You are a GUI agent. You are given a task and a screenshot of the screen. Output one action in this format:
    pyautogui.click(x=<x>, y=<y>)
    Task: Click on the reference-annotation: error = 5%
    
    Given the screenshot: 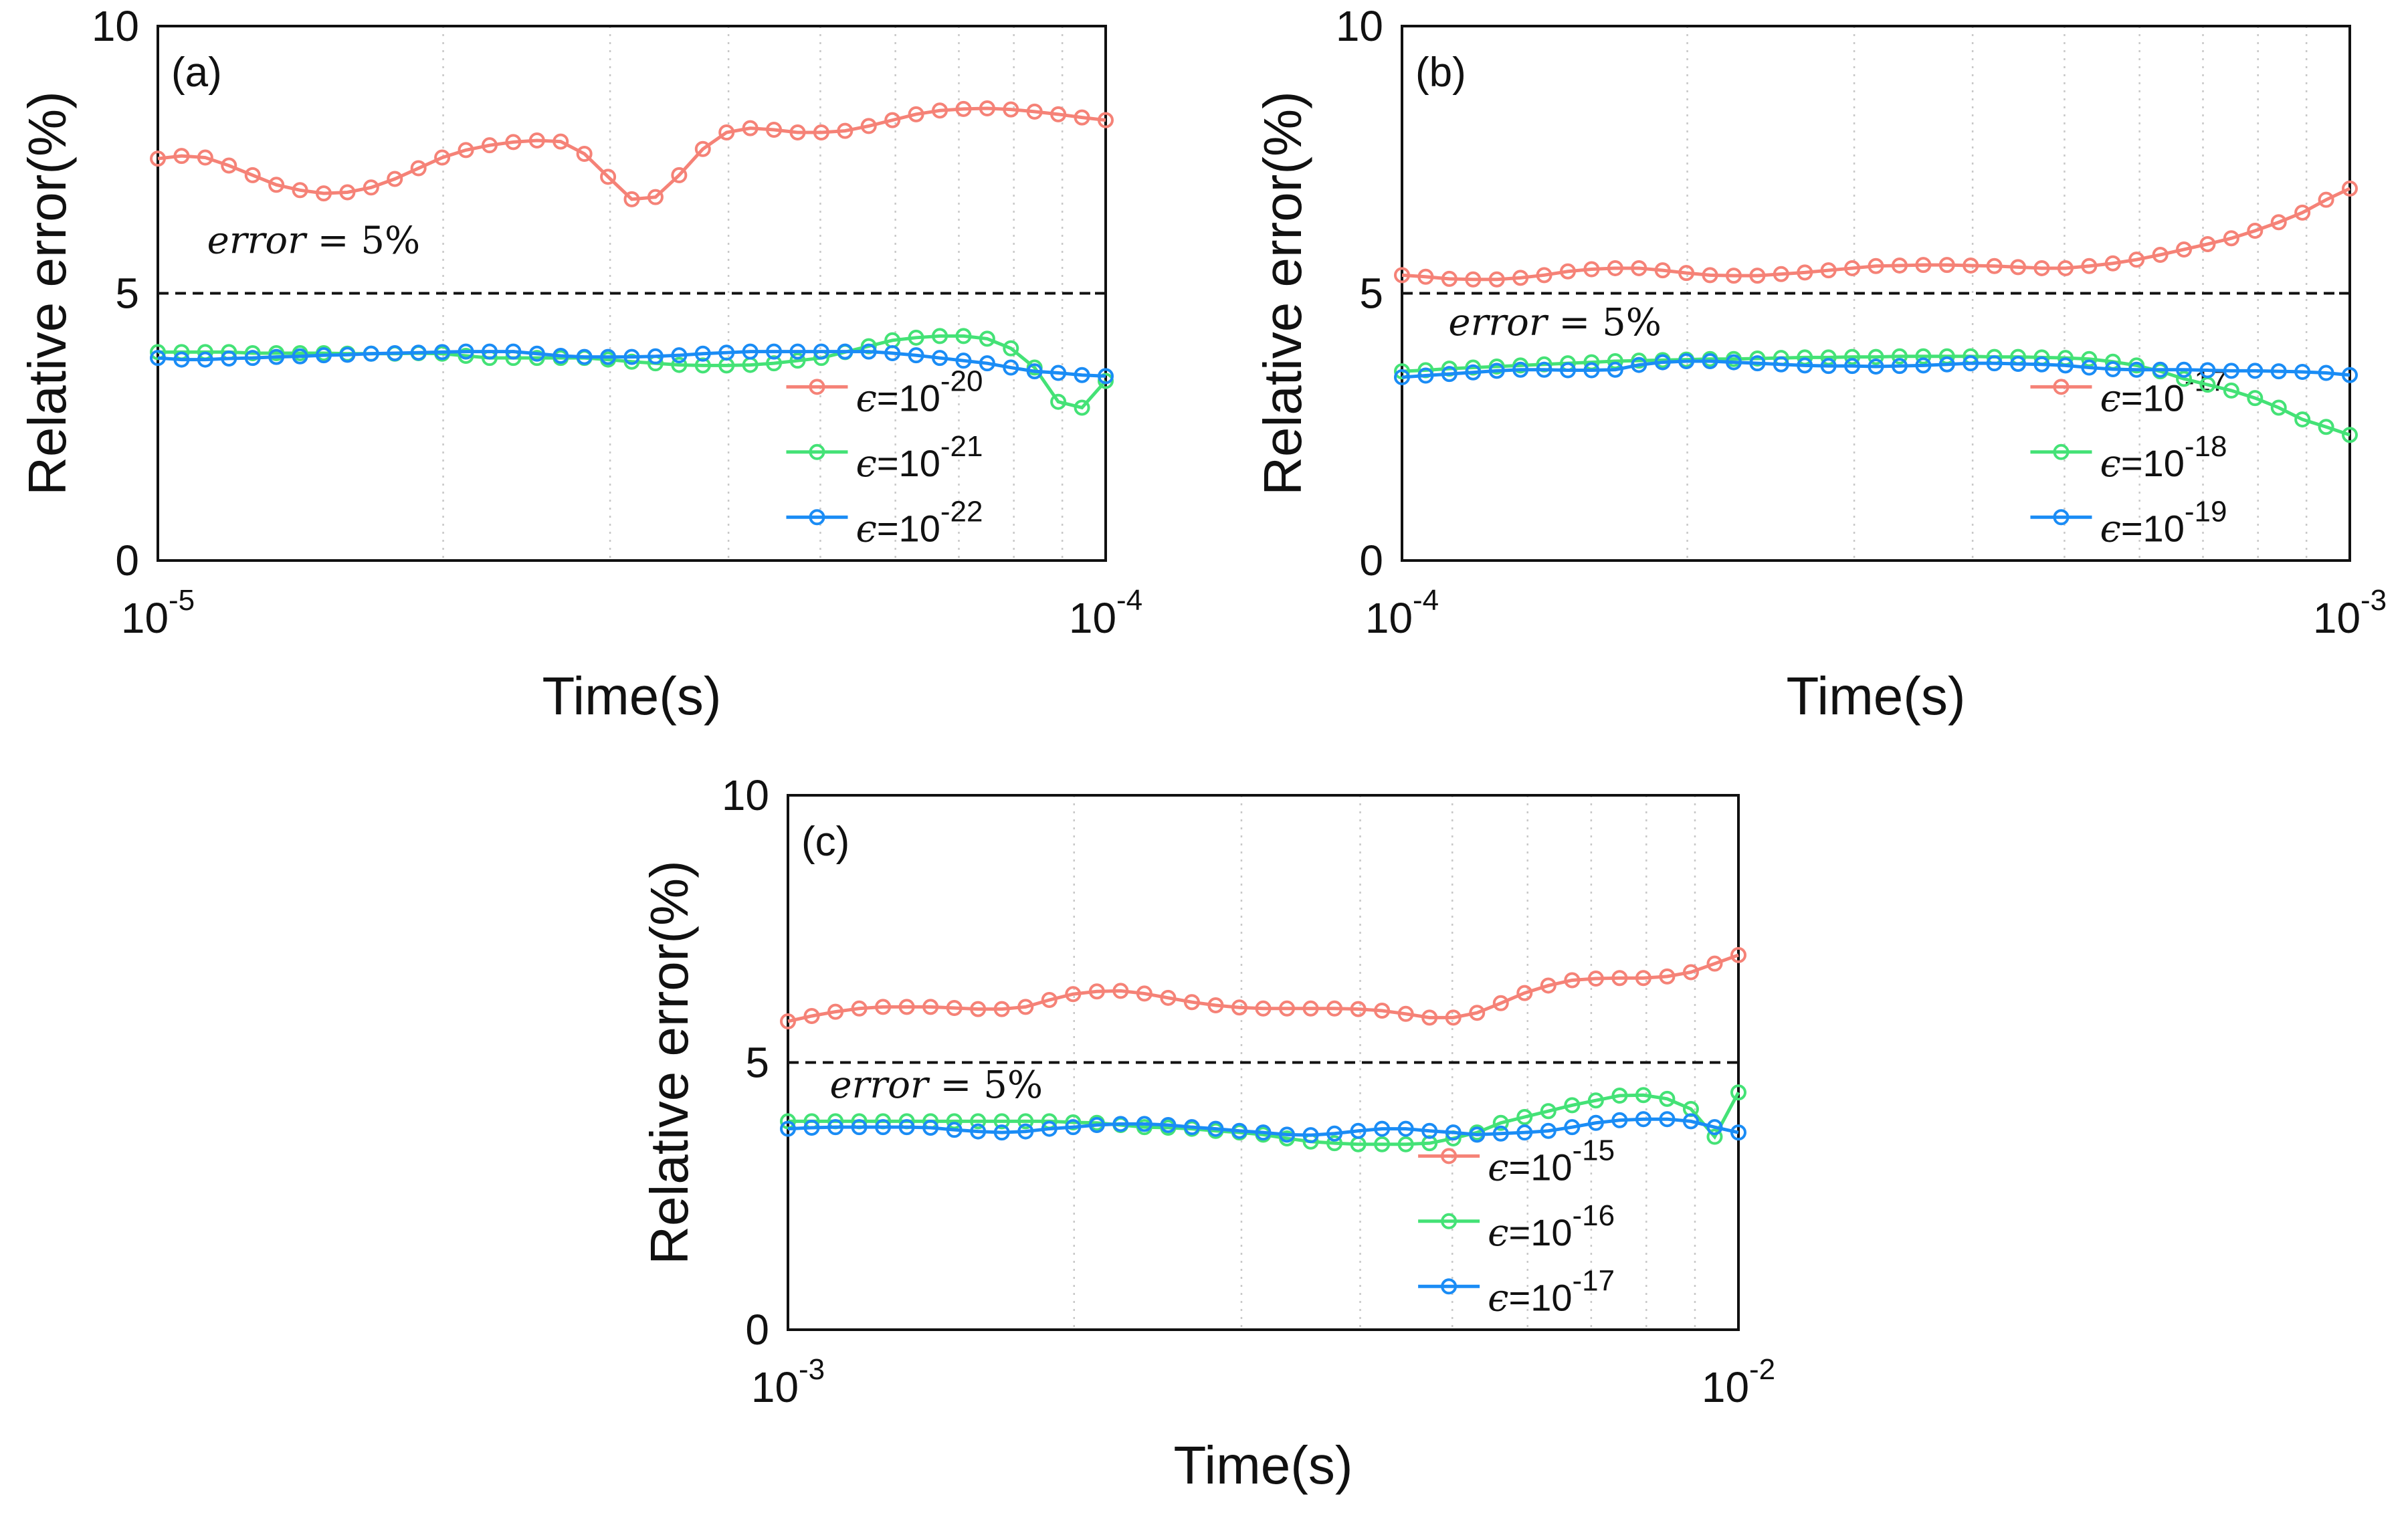 What is the action you would take?
    pyautogui.click(x=314, y=241)
    